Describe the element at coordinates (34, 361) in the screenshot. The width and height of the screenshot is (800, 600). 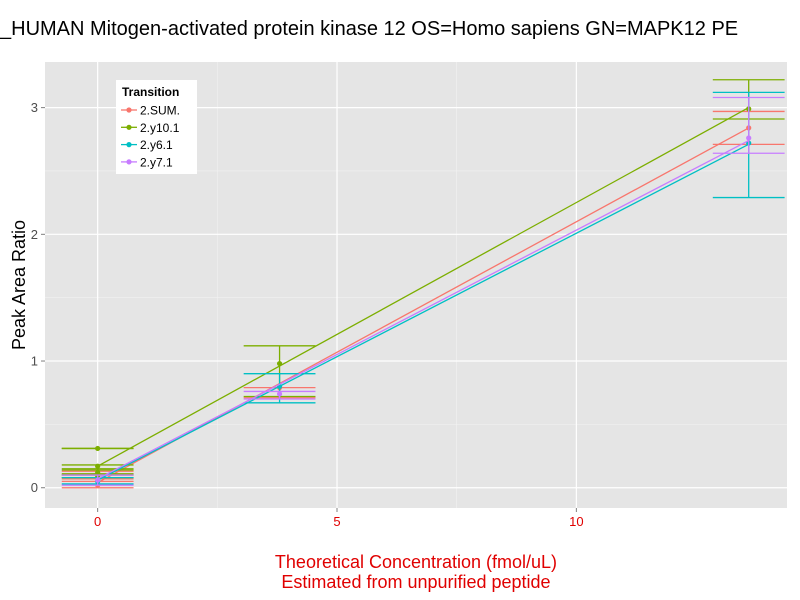
I see `y-tick-label: 1` at that location.